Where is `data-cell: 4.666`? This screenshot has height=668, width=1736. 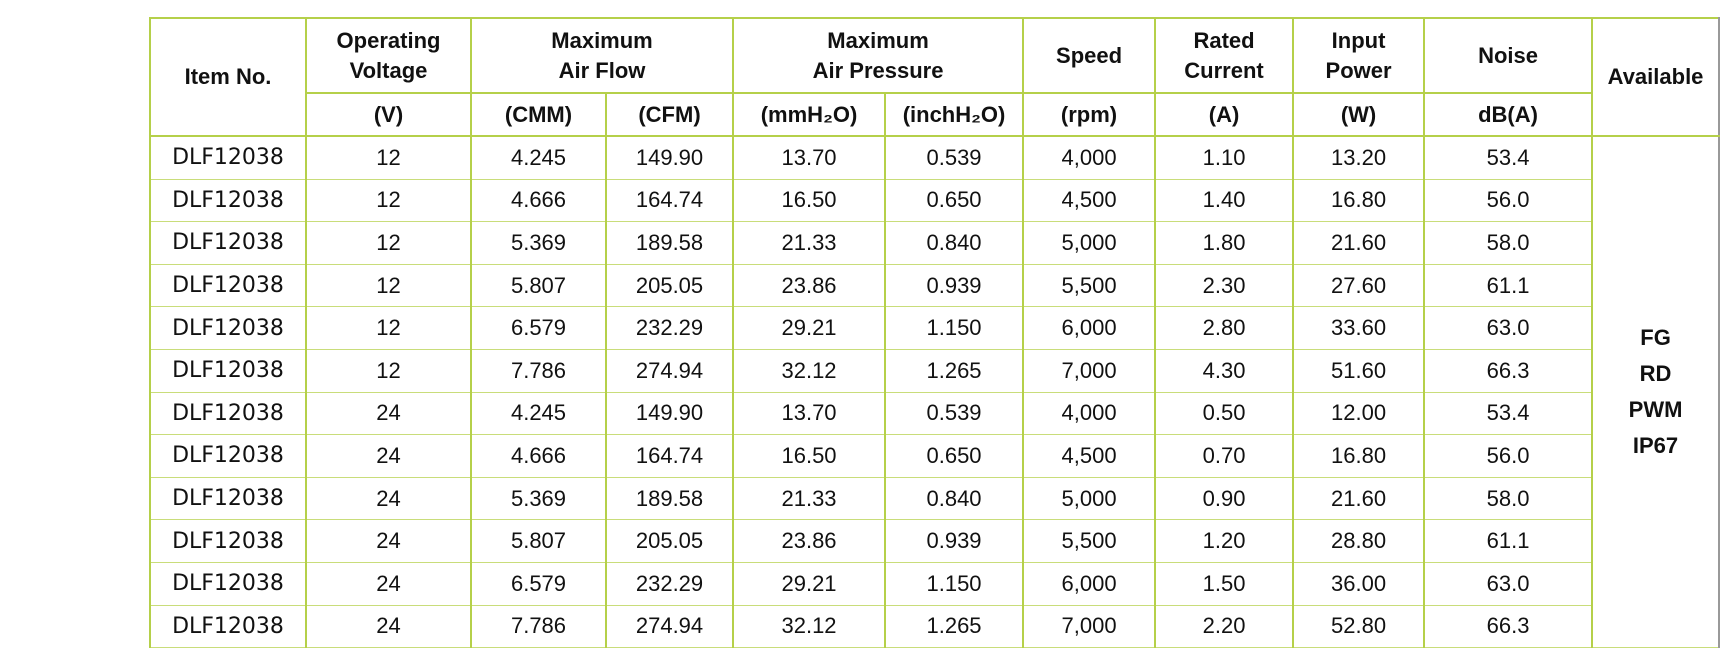 data-cell: 4.666 is located at coordinates (538, 200).